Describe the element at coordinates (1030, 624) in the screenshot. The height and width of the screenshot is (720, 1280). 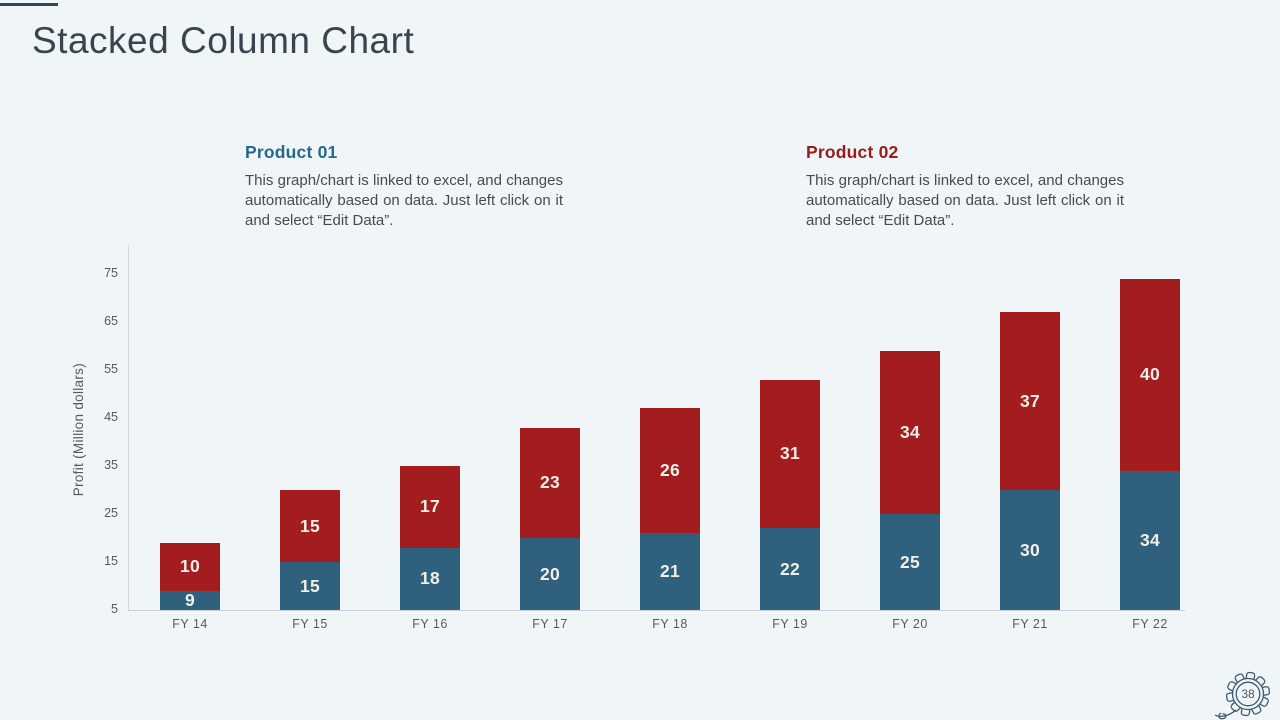
I see `x-axis-label: FY 21` at that location.